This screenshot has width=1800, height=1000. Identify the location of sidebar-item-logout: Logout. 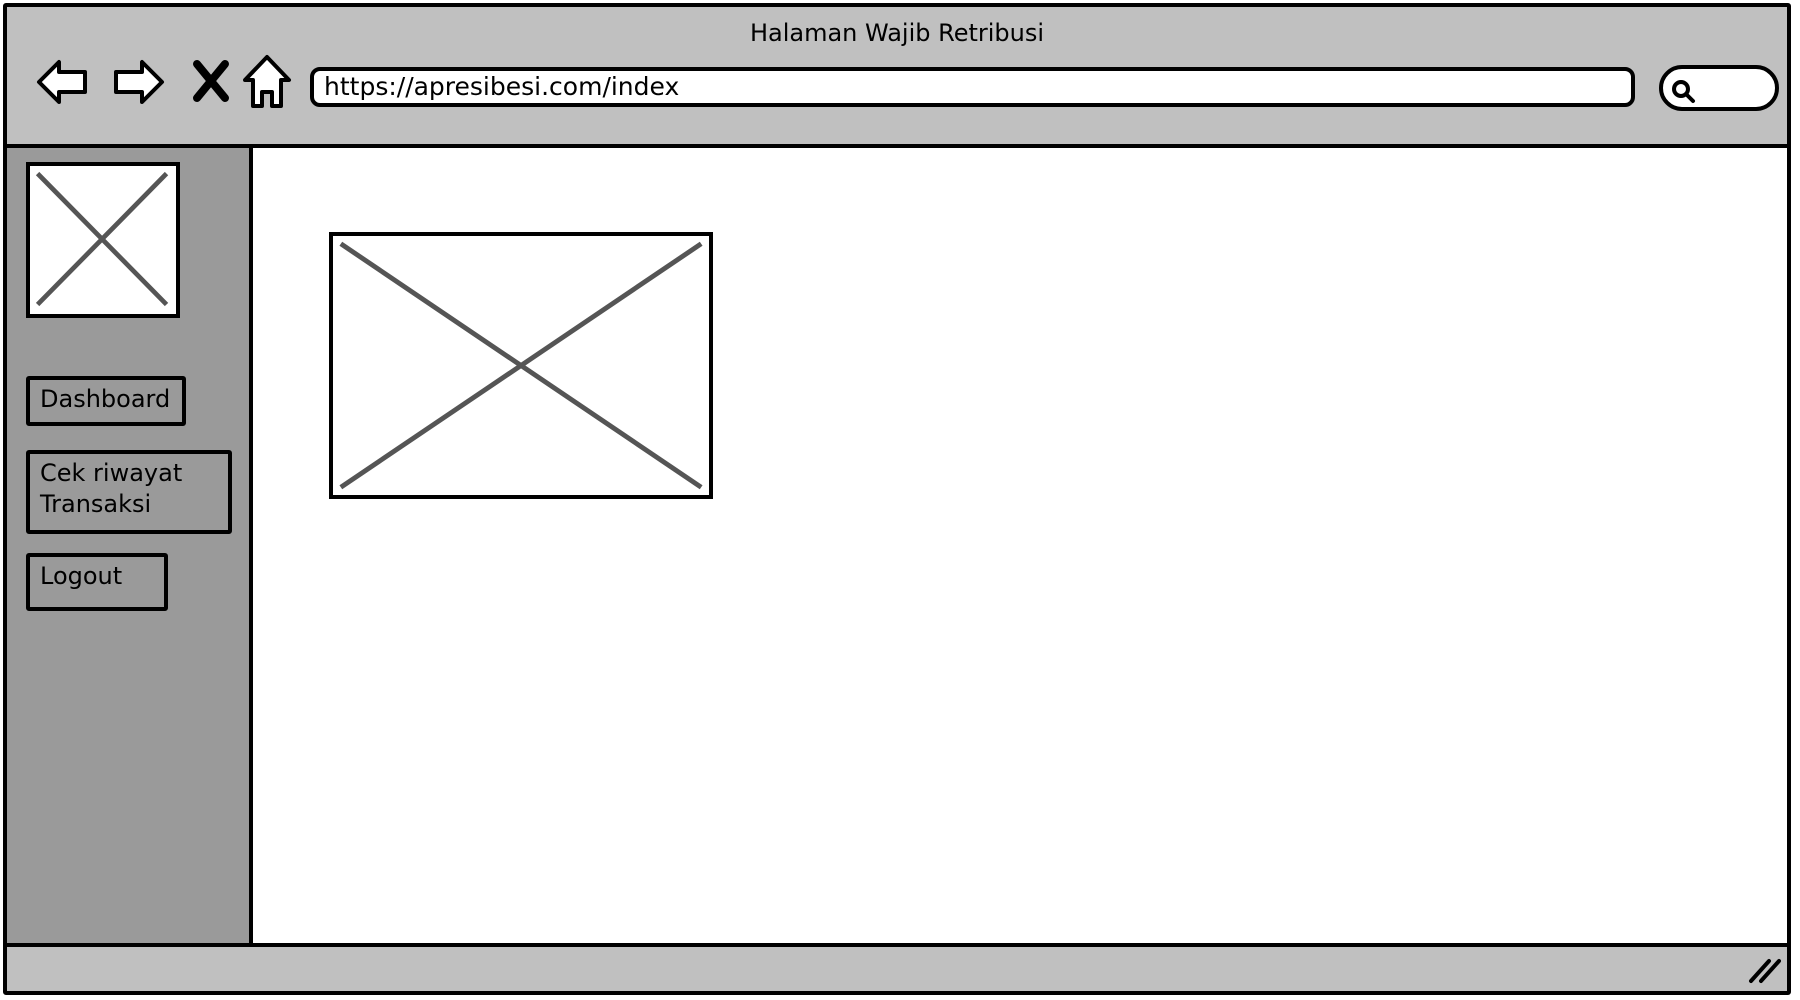
(97, 582).